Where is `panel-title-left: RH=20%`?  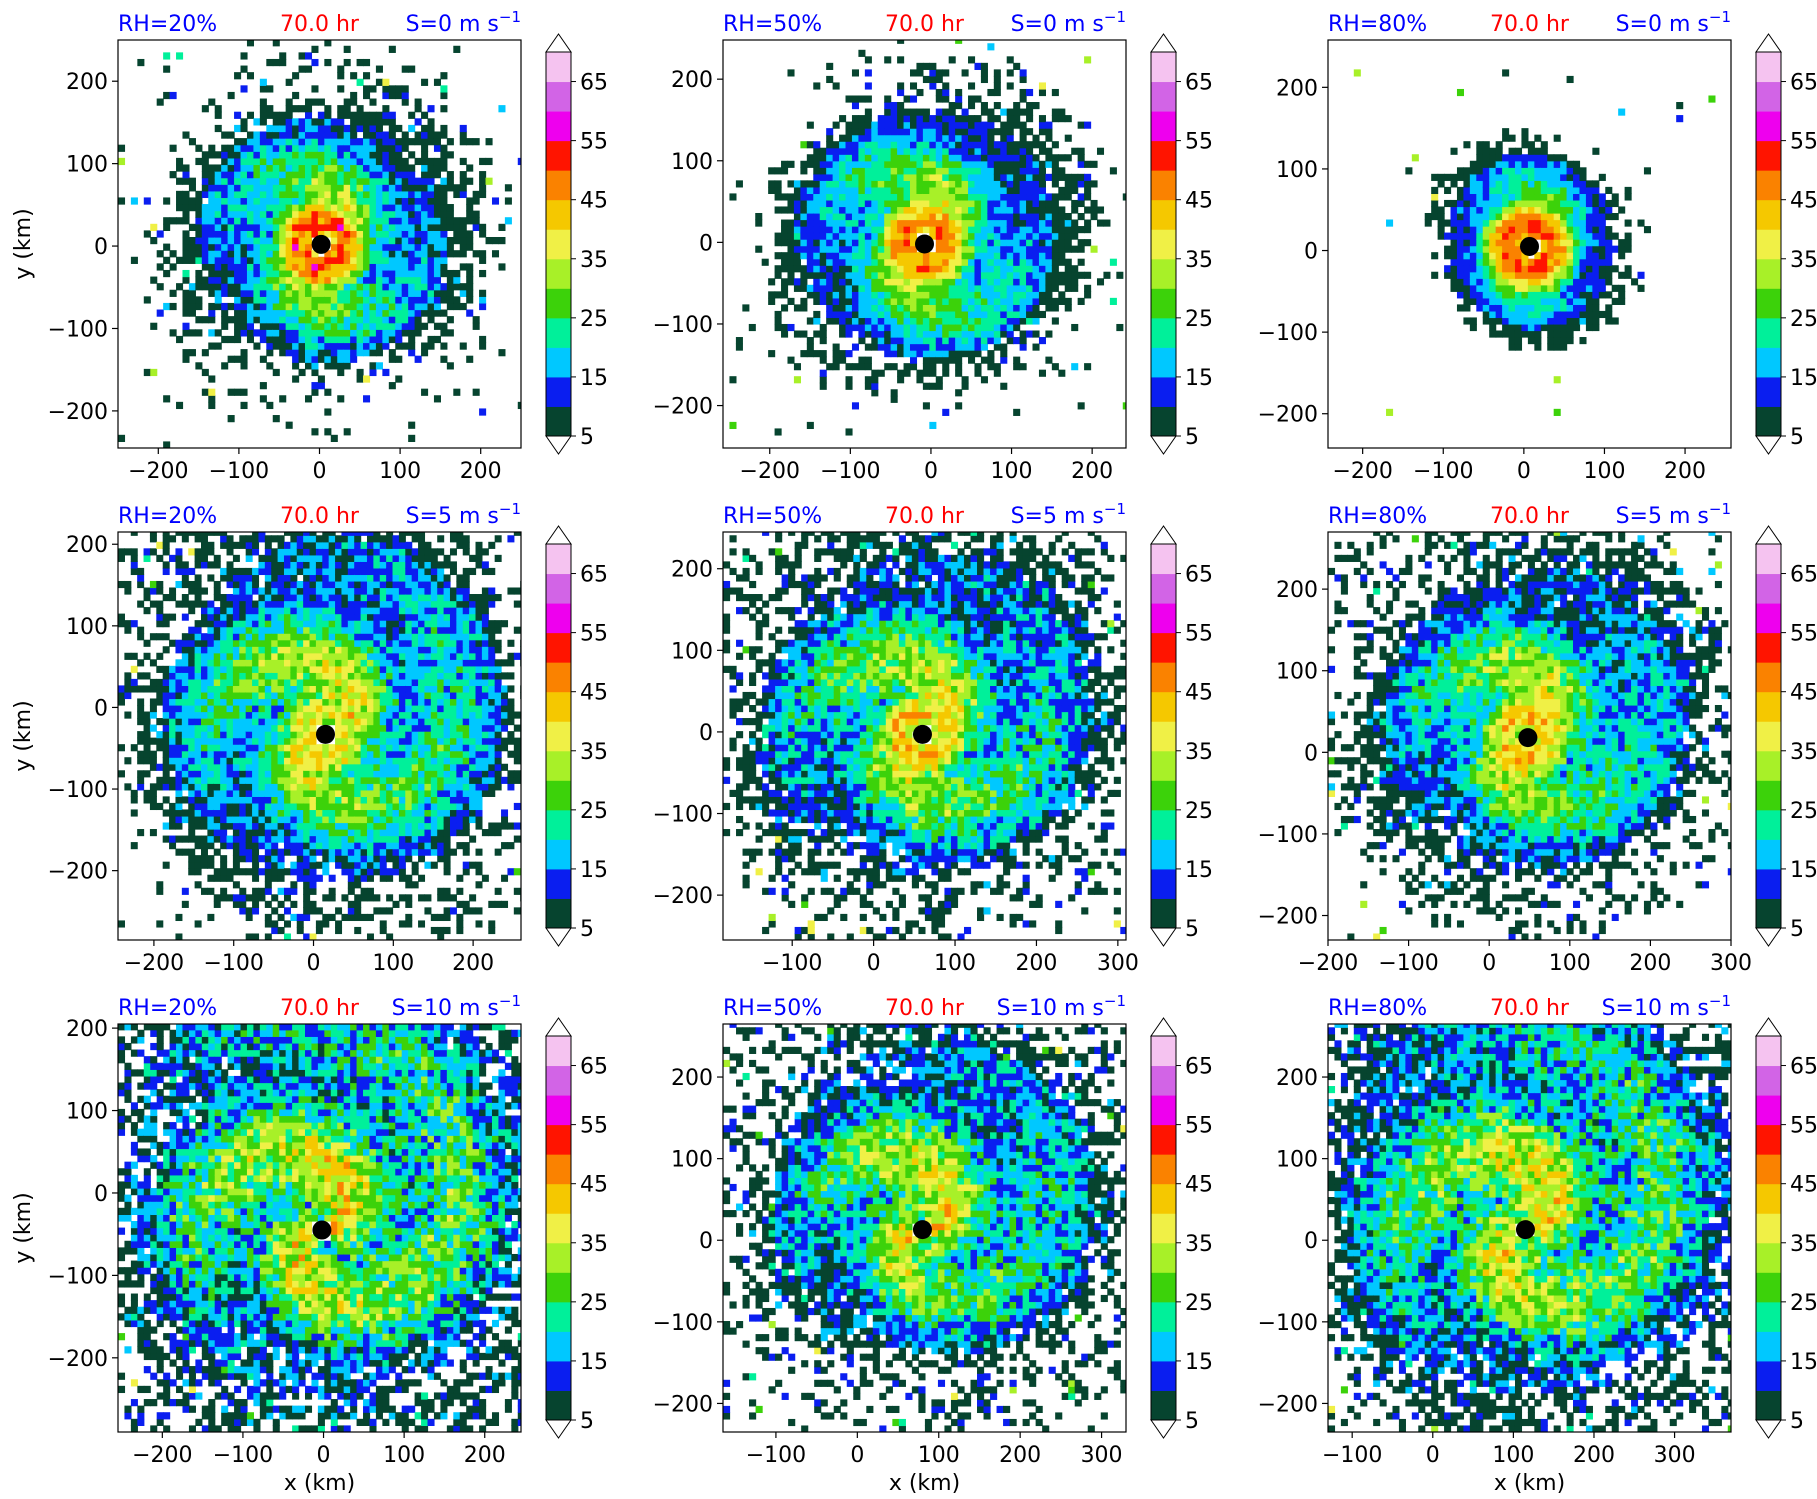
panel-title-left: RH=20% is located at coordinates (167, 24).